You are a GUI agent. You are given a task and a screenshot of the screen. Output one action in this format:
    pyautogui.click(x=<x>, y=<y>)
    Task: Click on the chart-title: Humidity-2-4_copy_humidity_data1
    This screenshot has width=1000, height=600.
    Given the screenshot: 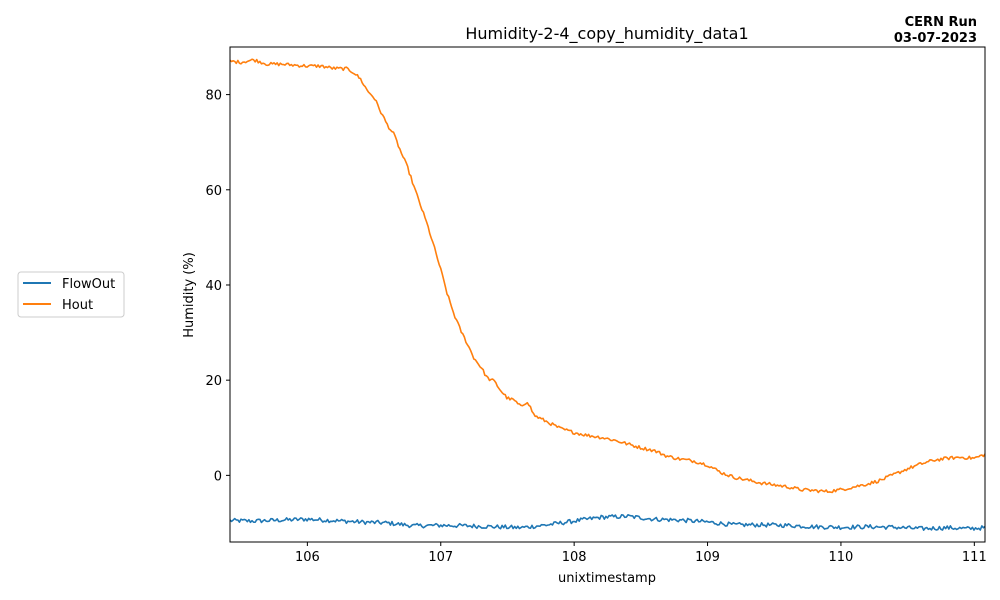 What is the action you would take?
    pyautogui.click(x=606, y=34)
    